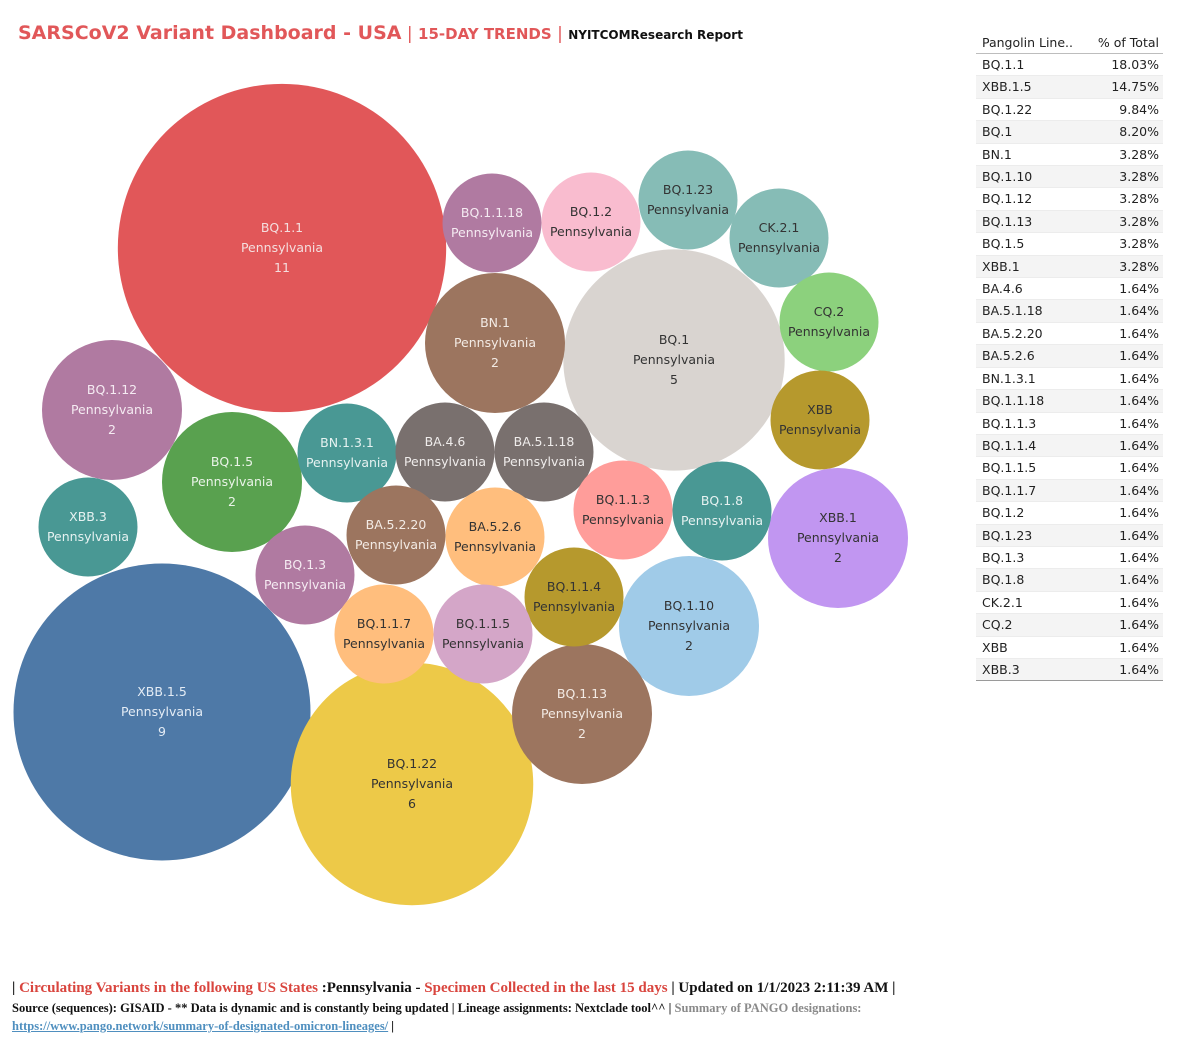 This screenshot has height=1061, width=1200. I want to click on bubble-bq-1-1-3: BQ.1.1.3 Pennsylvania, so click(623, 510).